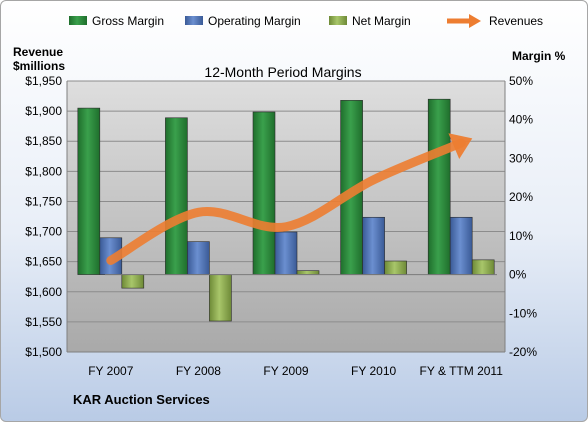  I want to click on left-tick-label: $1,550, so click(43, 322).